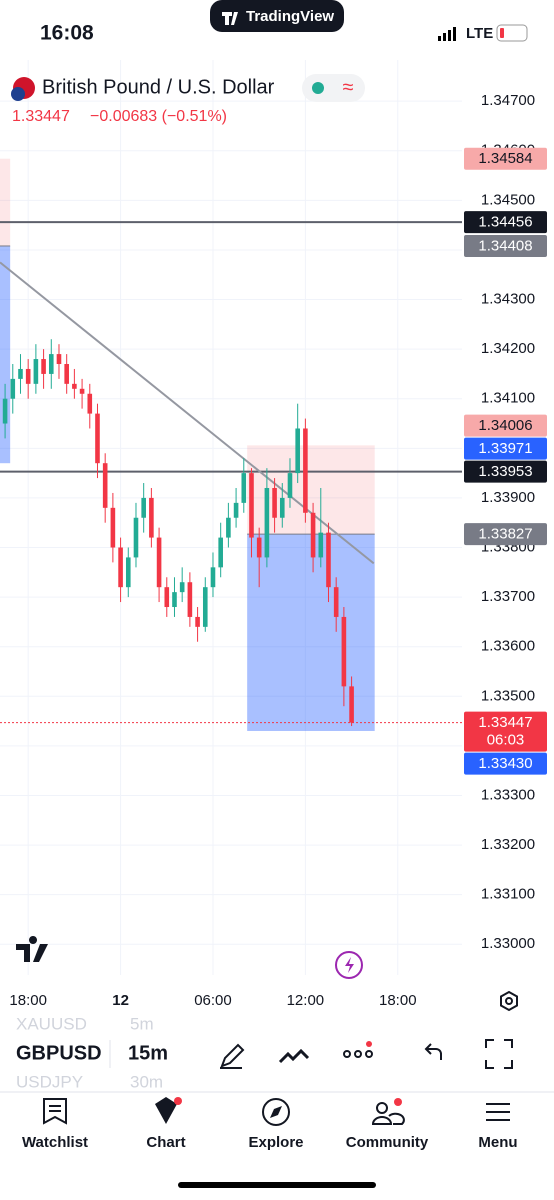  Describe the element at coordinates (447, 34) in the screenshot. I see `signal-icon` at that location.